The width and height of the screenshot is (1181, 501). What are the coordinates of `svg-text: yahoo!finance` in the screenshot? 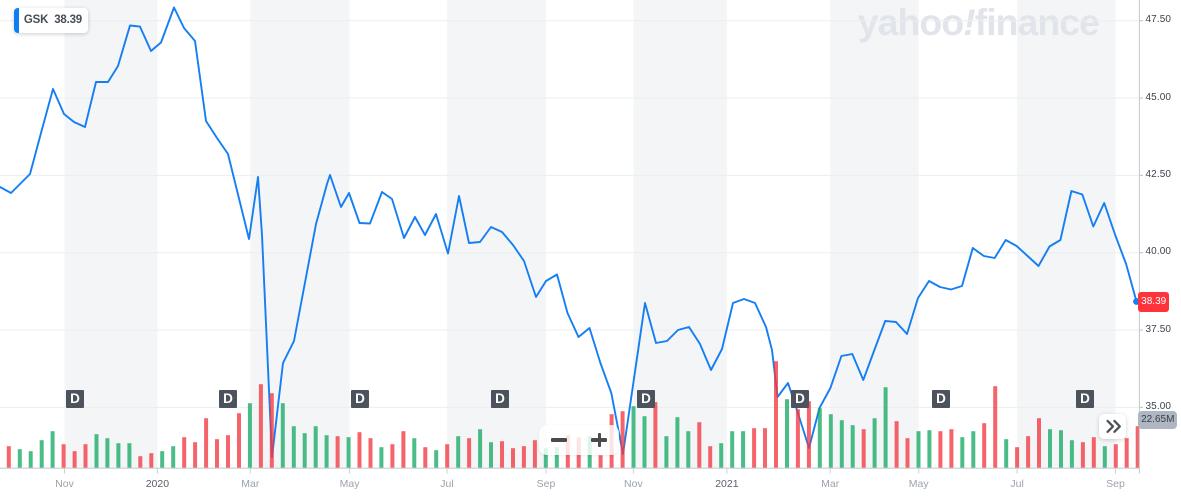 It's located at (978, 22).